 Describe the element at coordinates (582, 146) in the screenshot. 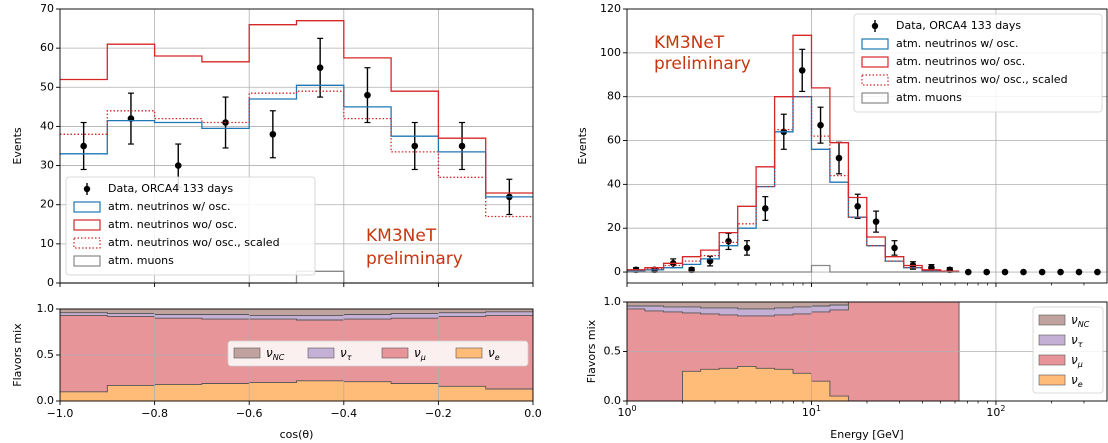

I see `y-axis-label: Events` at that location.